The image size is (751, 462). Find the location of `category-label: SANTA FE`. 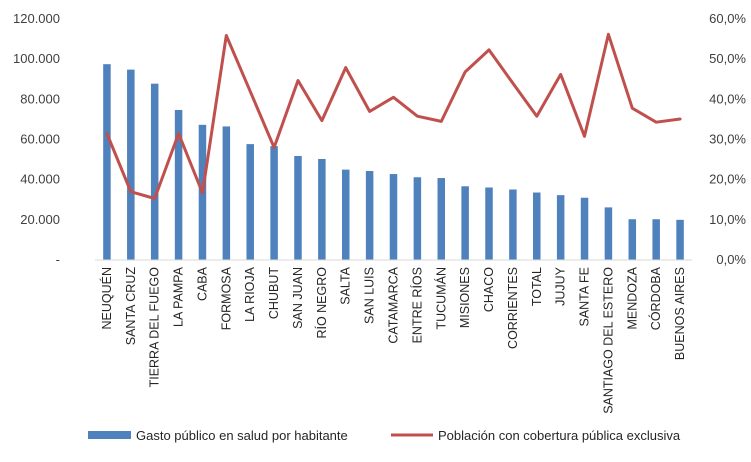

category-label: SANTA FE is located at coordinates (585, 297).